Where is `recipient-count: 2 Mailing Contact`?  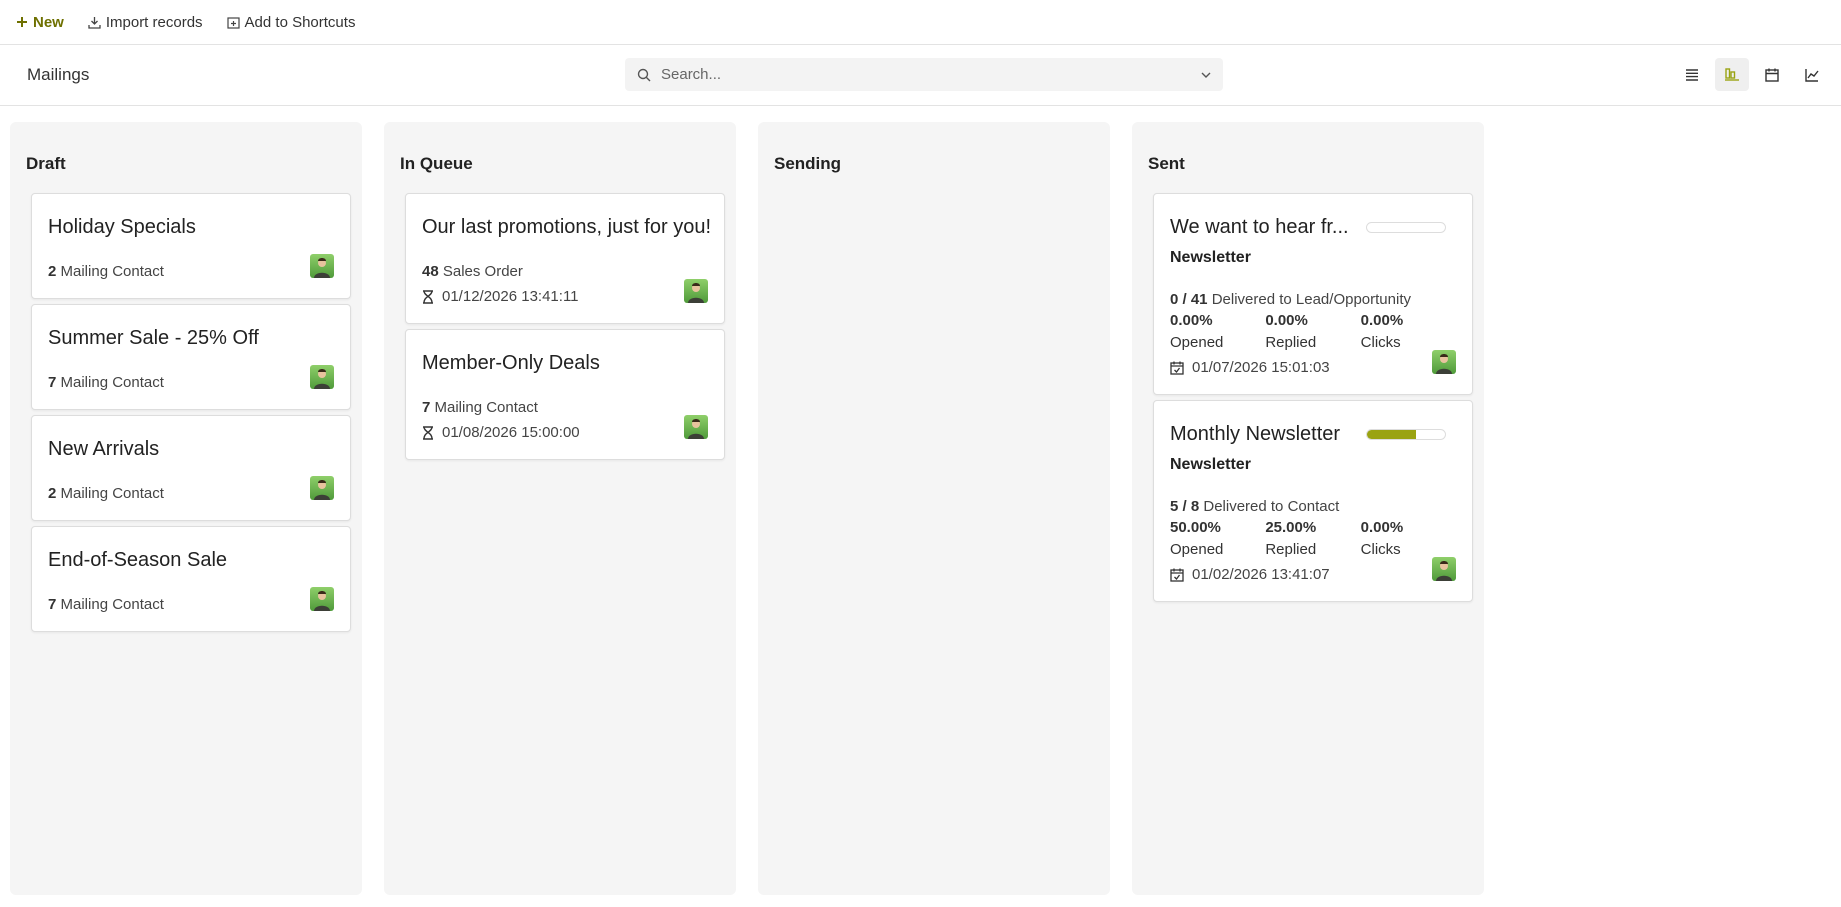 recipient-count: 2 Mailing Contact is located at coordinates (191, 271).